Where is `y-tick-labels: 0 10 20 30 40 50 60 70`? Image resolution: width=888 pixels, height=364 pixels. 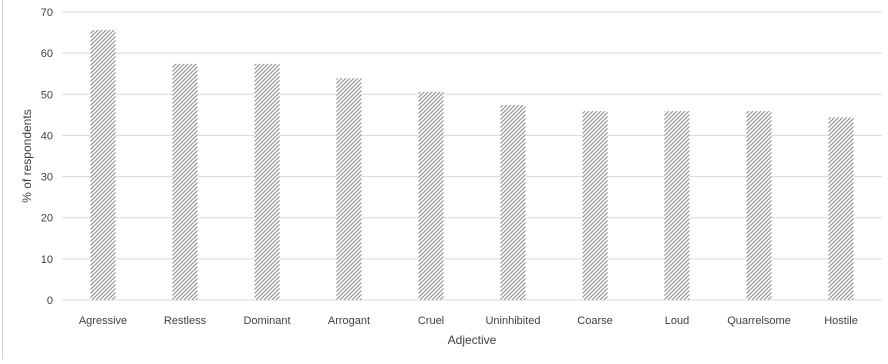
y-tick-labels: 0 10 20 30 40 50 60 70 is located at coordinates (47, 157).